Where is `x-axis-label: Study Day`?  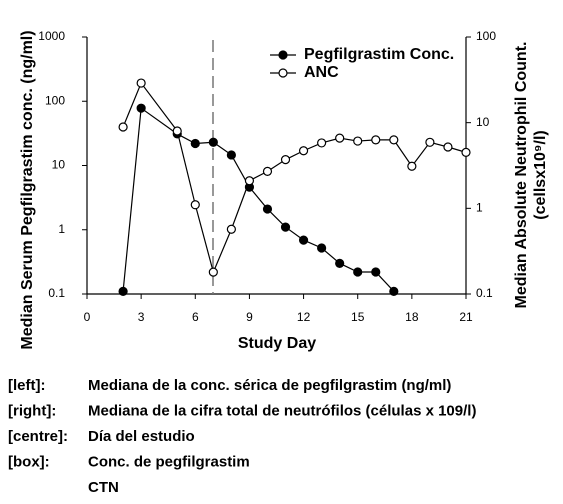 x-axis-label: Study Day is located at coordinates (277, 343).